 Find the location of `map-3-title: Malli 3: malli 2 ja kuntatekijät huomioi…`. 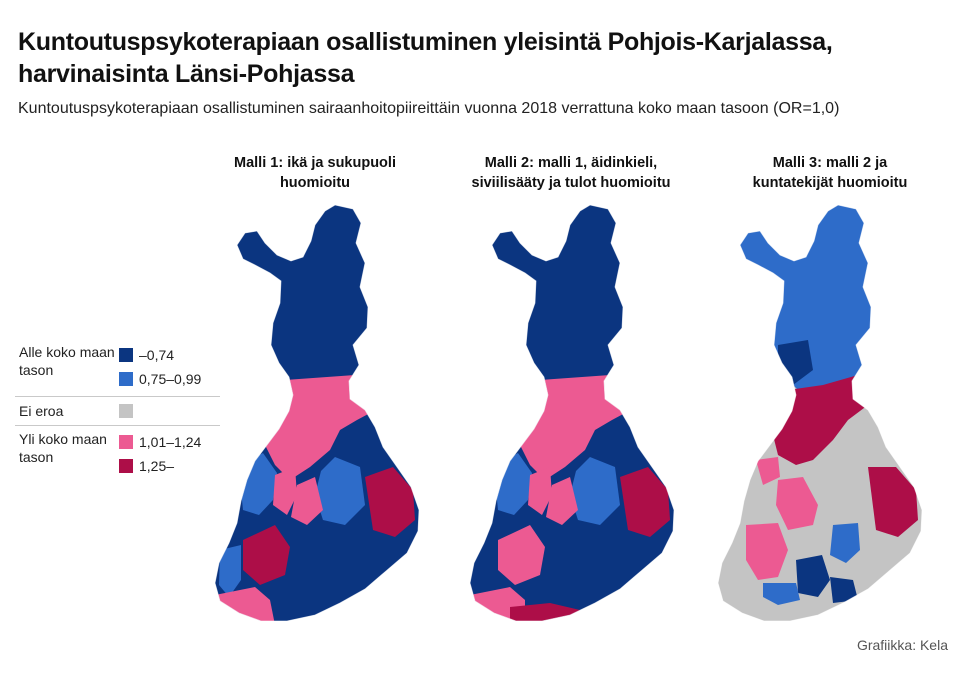

map-3-title: Malli 3: malli 2 ja kuntatekijät huomioi… is located at coordinates (830, 173).